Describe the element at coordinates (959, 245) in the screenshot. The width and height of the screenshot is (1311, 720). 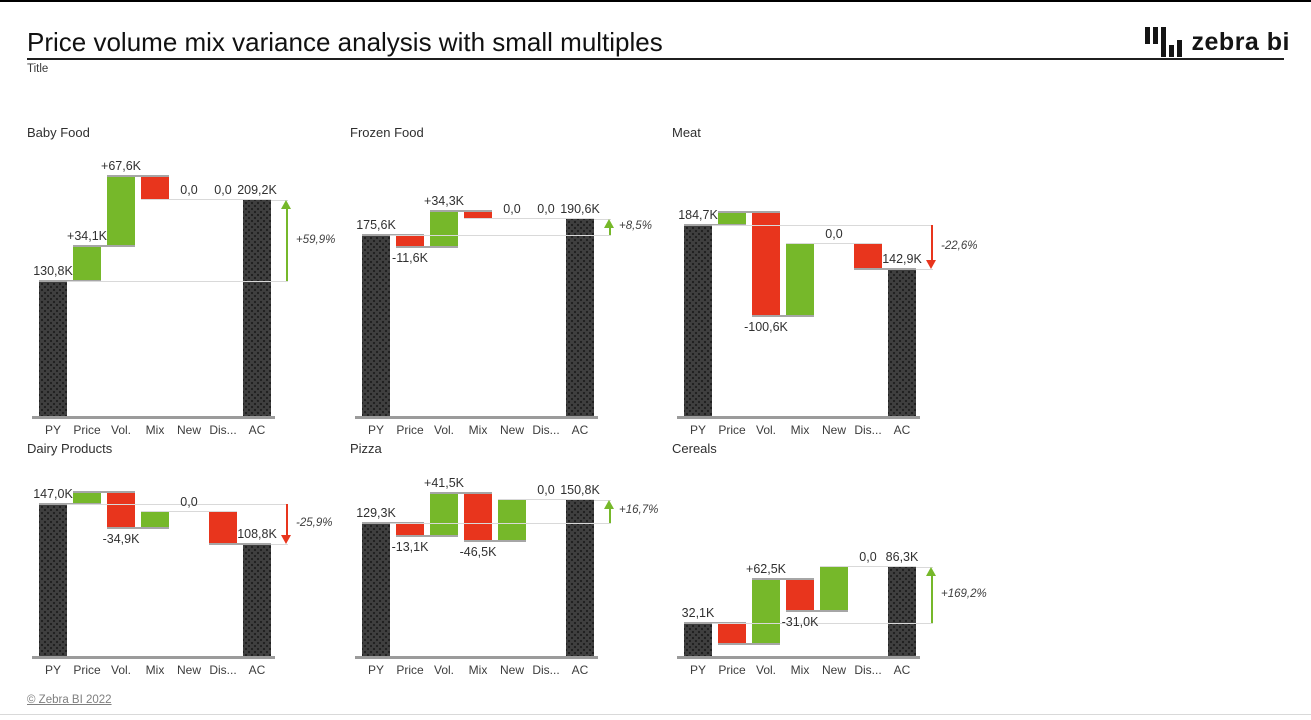
I see `variance-label: -22,6%` at that location.